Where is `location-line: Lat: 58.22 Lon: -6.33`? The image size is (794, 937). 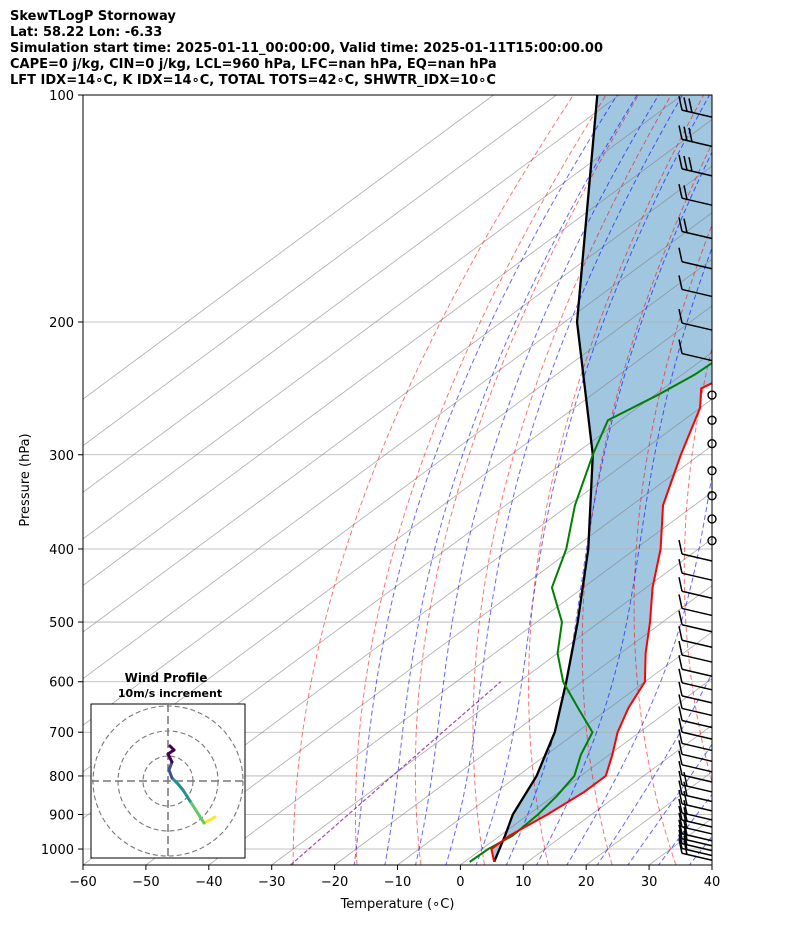
location-line: Lat: 58.22 Lon: -6.33 is located at coordinates (86, 32).